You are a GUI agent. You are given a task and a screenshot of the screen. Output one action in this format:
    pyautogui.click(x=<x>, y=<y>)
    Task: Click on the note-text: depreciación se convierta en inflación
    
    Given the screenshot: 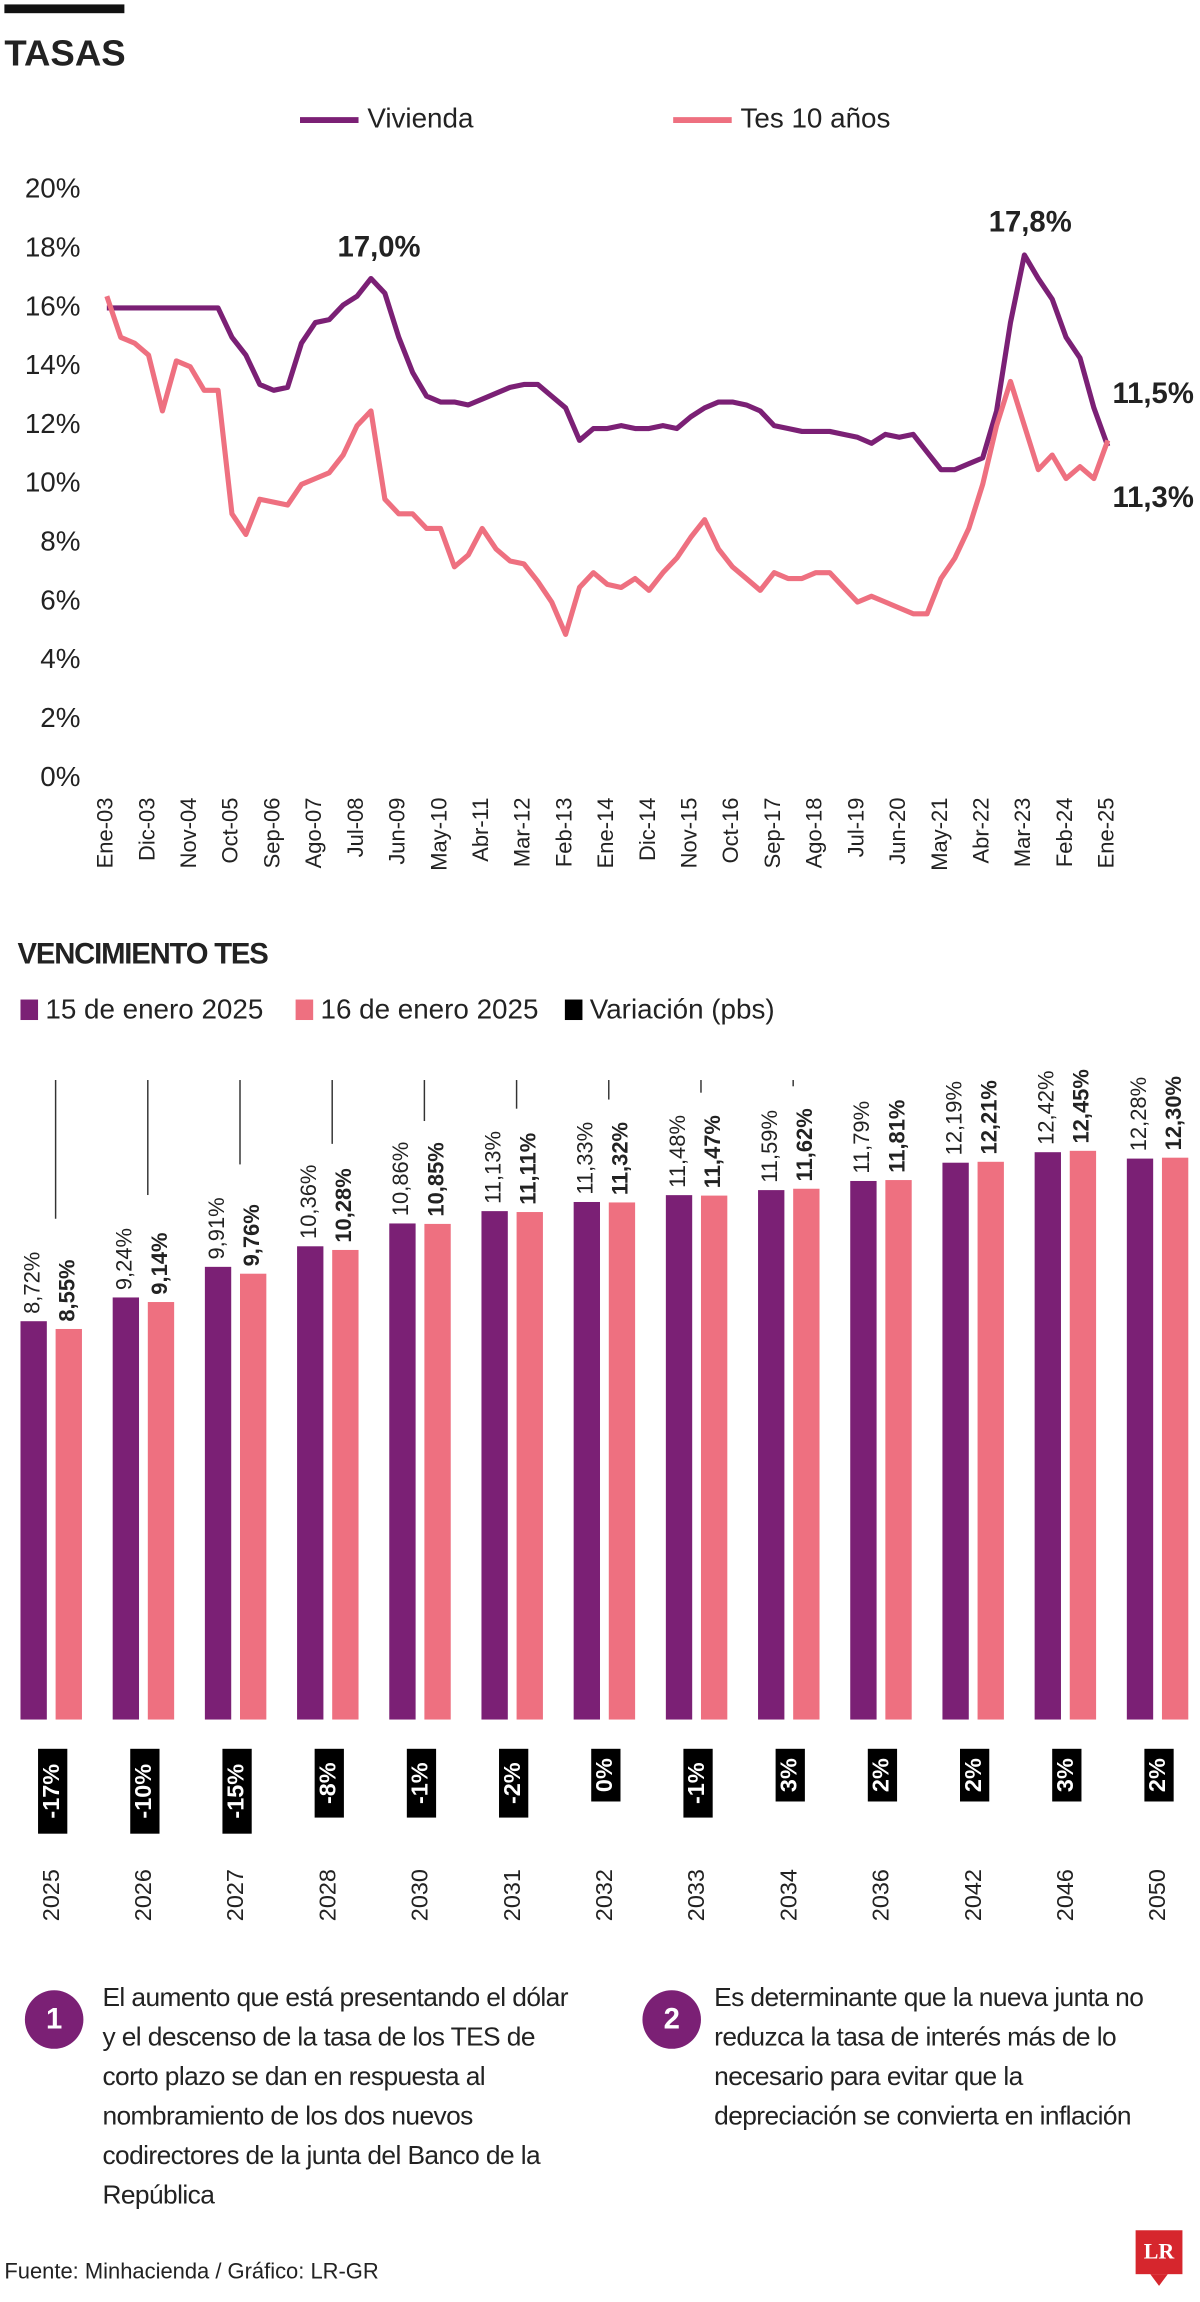 What is the action you would take?
    pyautogui.click(x=922, y=2116)
    